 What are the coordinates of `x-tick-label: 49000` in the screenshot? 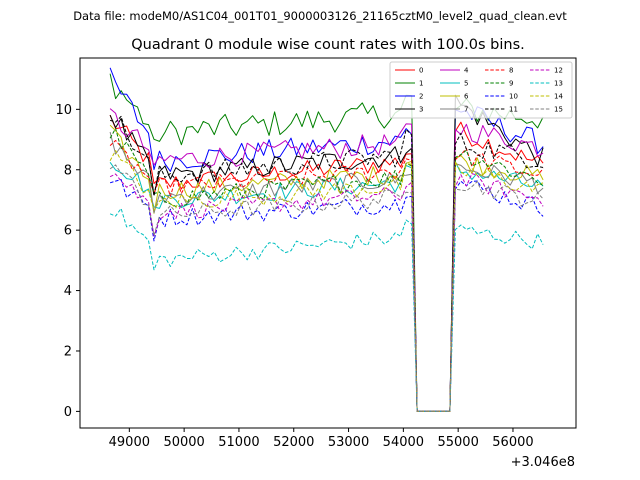 It's located at (129, 442).